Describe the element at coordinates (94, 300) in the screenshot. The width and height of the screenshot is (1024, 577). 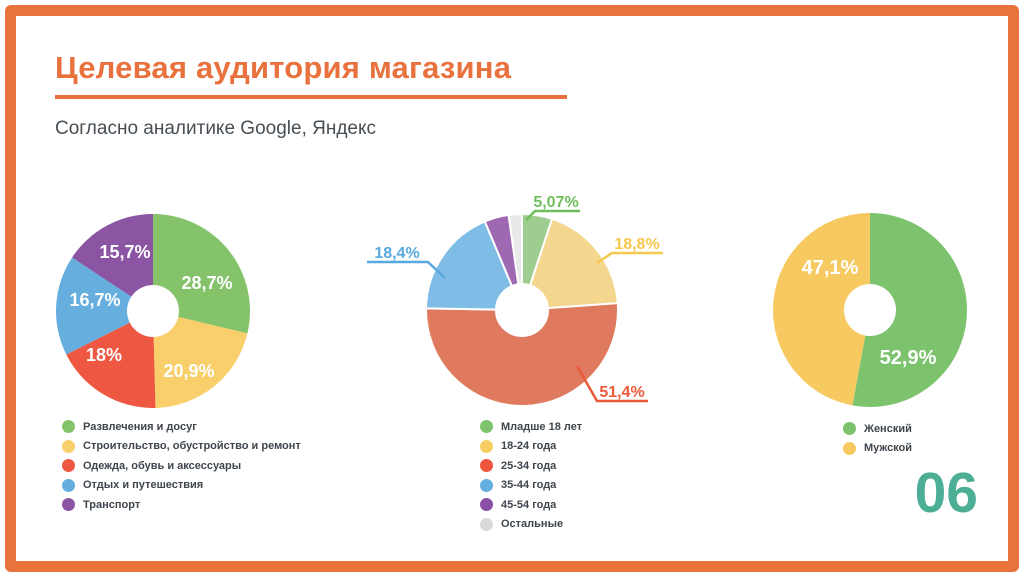
I see `interests-slice-label-3: 16,7%` at that location.